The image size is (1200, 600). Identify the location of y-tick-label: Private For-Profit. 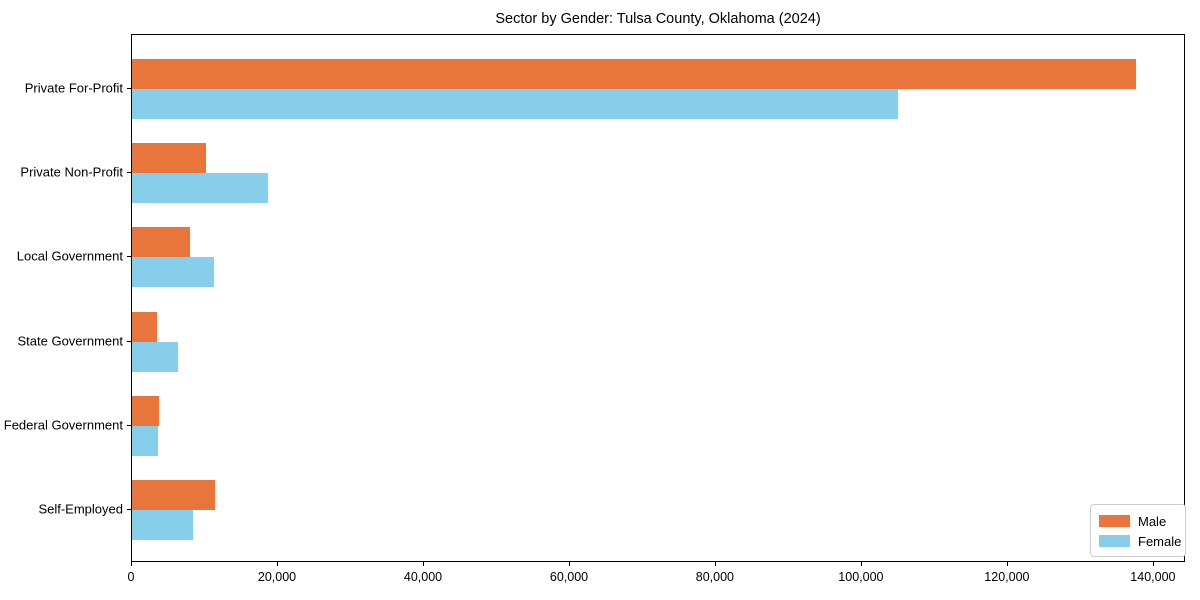
(73, 88).